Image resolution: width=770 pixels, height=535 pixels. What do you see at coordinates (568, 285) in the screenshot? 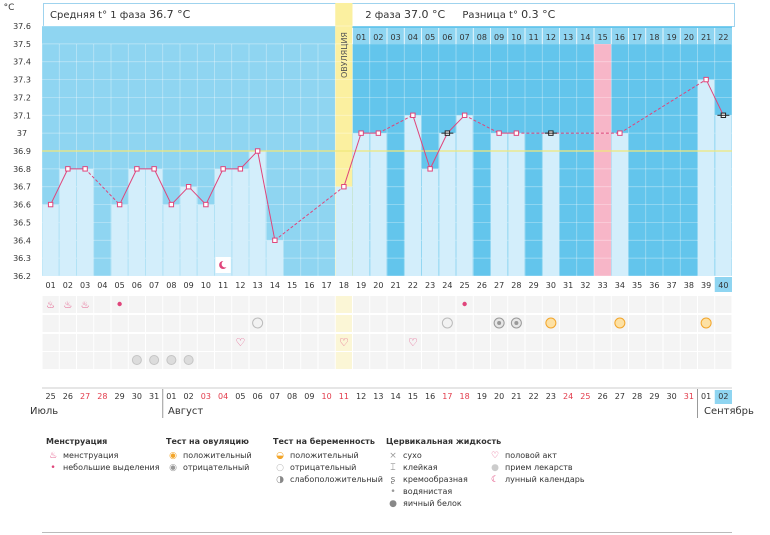
I see `cycle-day-label: 31` at bounding box center [568, 285].